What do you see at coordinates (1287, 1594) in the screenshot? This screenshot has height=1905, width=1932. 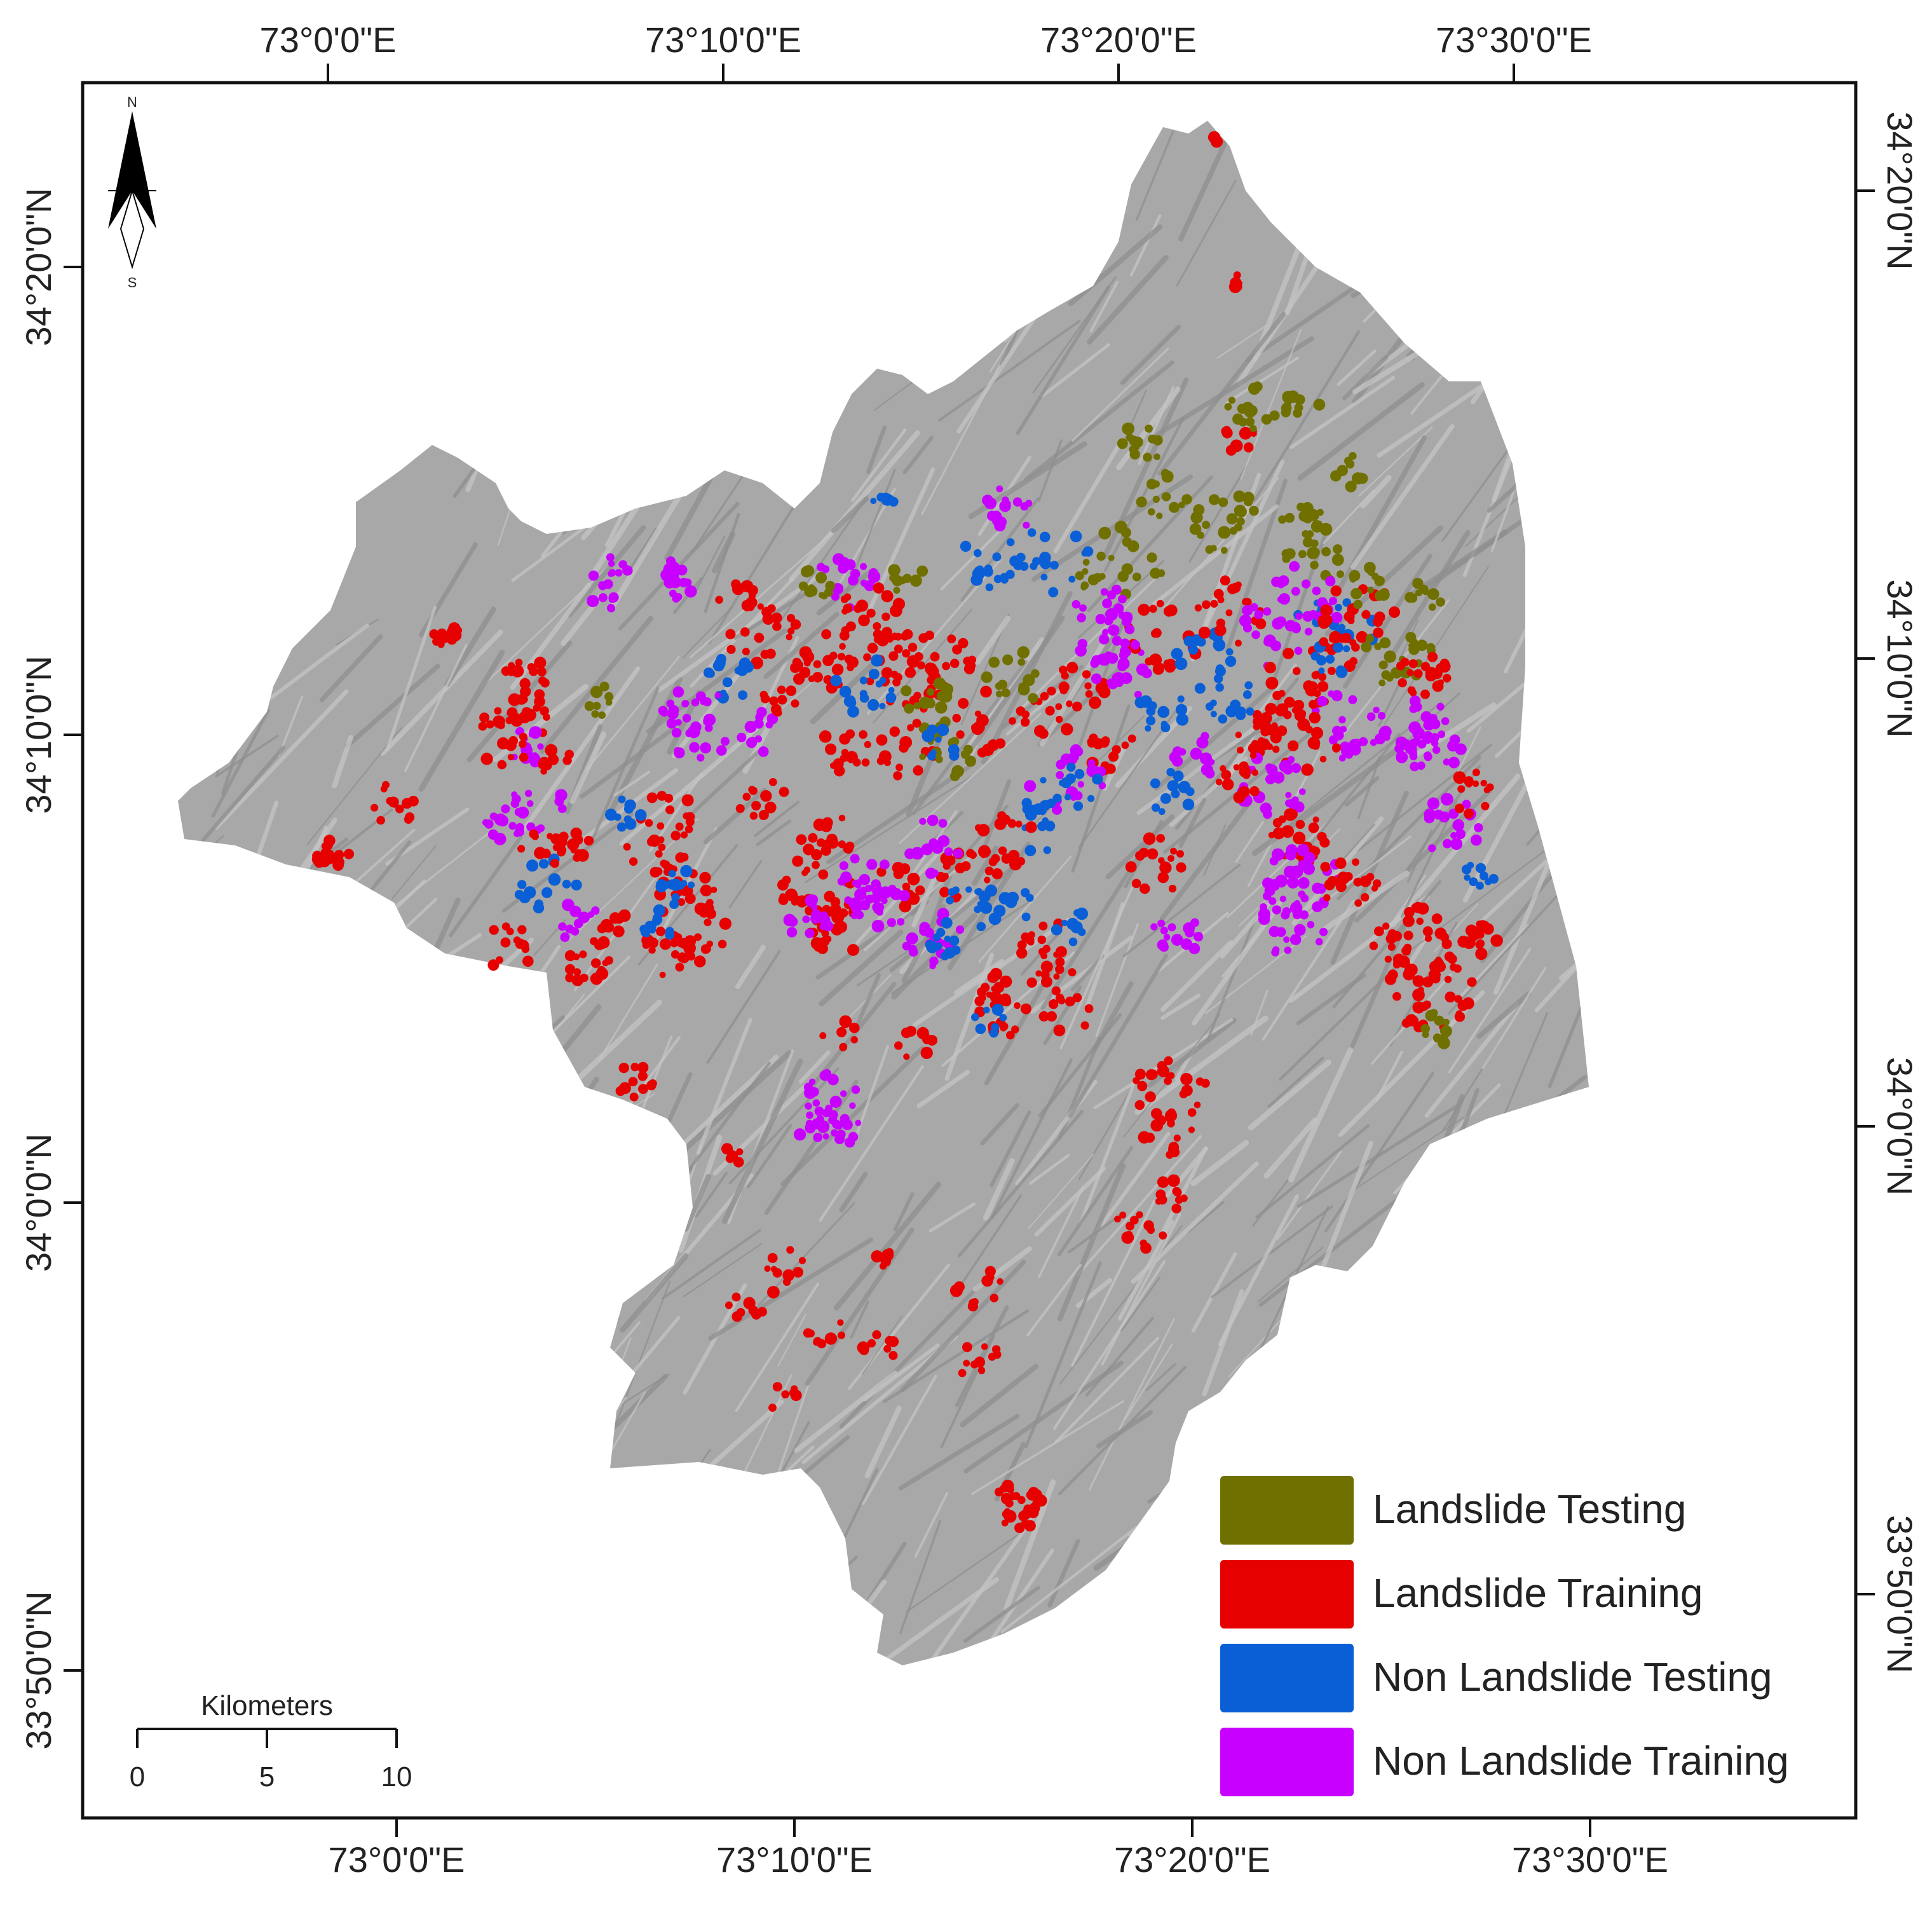 I see `legend-swatch-landslide-training` at bounding box center [1287, 1594].